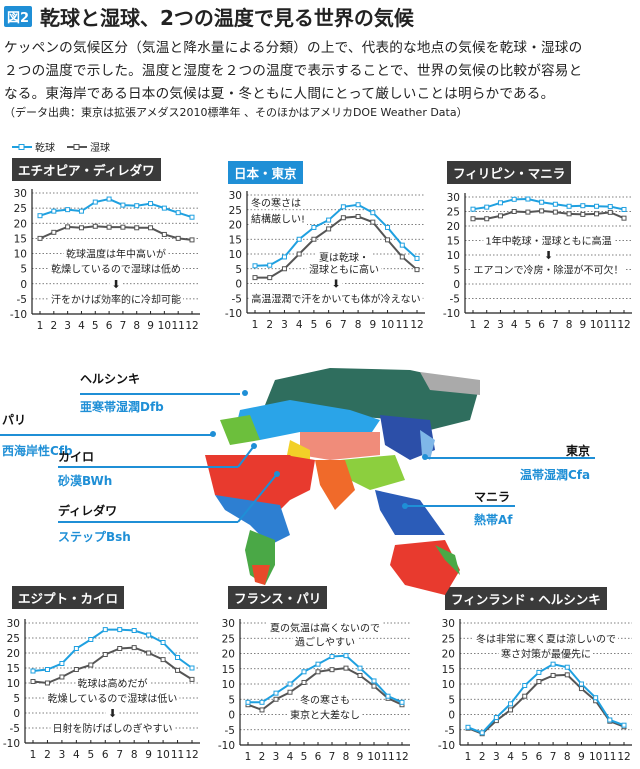  Describe the element at coordinates (88, 511) in the screenshot. I see `map-city-diredawa: ディレダワ` at that location.